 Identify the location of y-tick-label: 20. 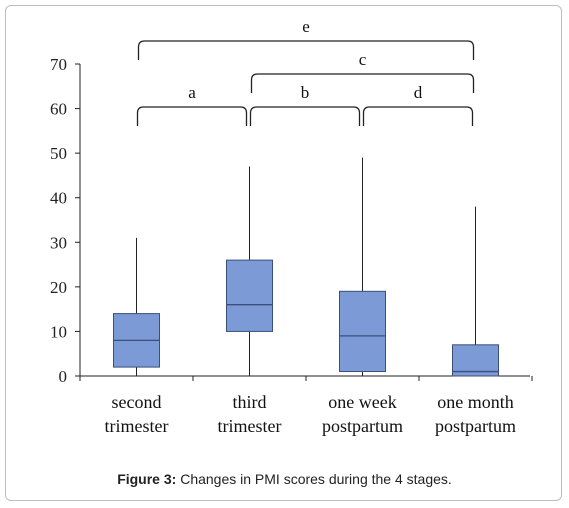
(58, 287).